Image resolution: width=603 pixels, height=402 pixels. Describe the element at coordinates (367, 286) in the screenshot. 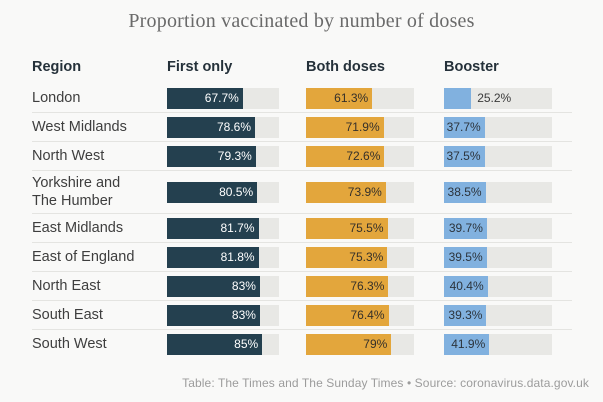

I see `bar-value-label: 76.3%` at that location.